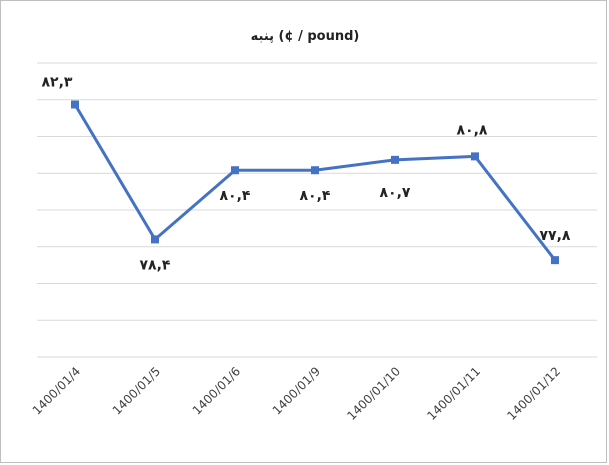 Image resolution: width=609 pixels, height=465 pixels. Describe the element at coordinates (216, 390) in the screenshot. I see `x-tick-label: 1400/01/6` at that location.